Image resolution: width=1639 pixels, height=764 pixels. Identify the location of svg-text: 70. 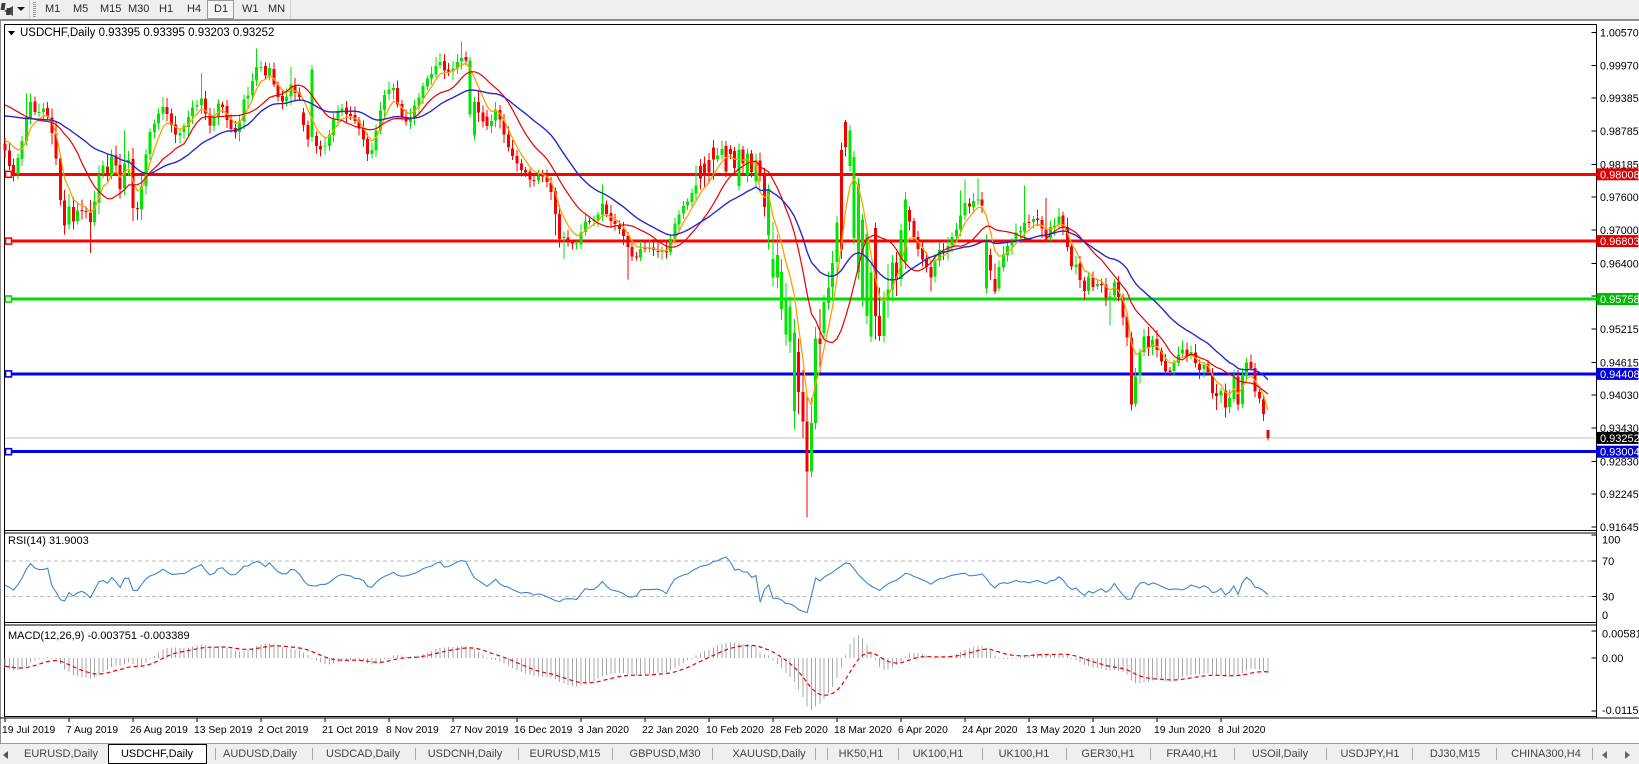
(1608, 562).